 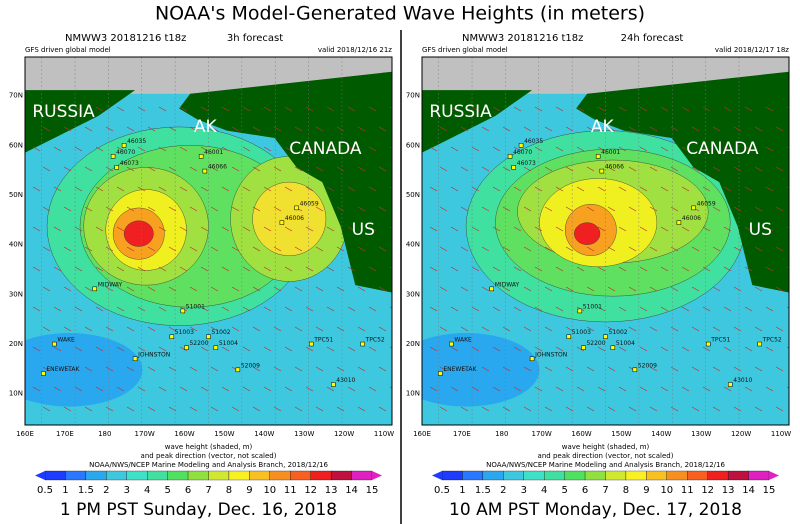 I want to click on valid-time: valid 2018/12/17 18z, so click(x=752, y=50).